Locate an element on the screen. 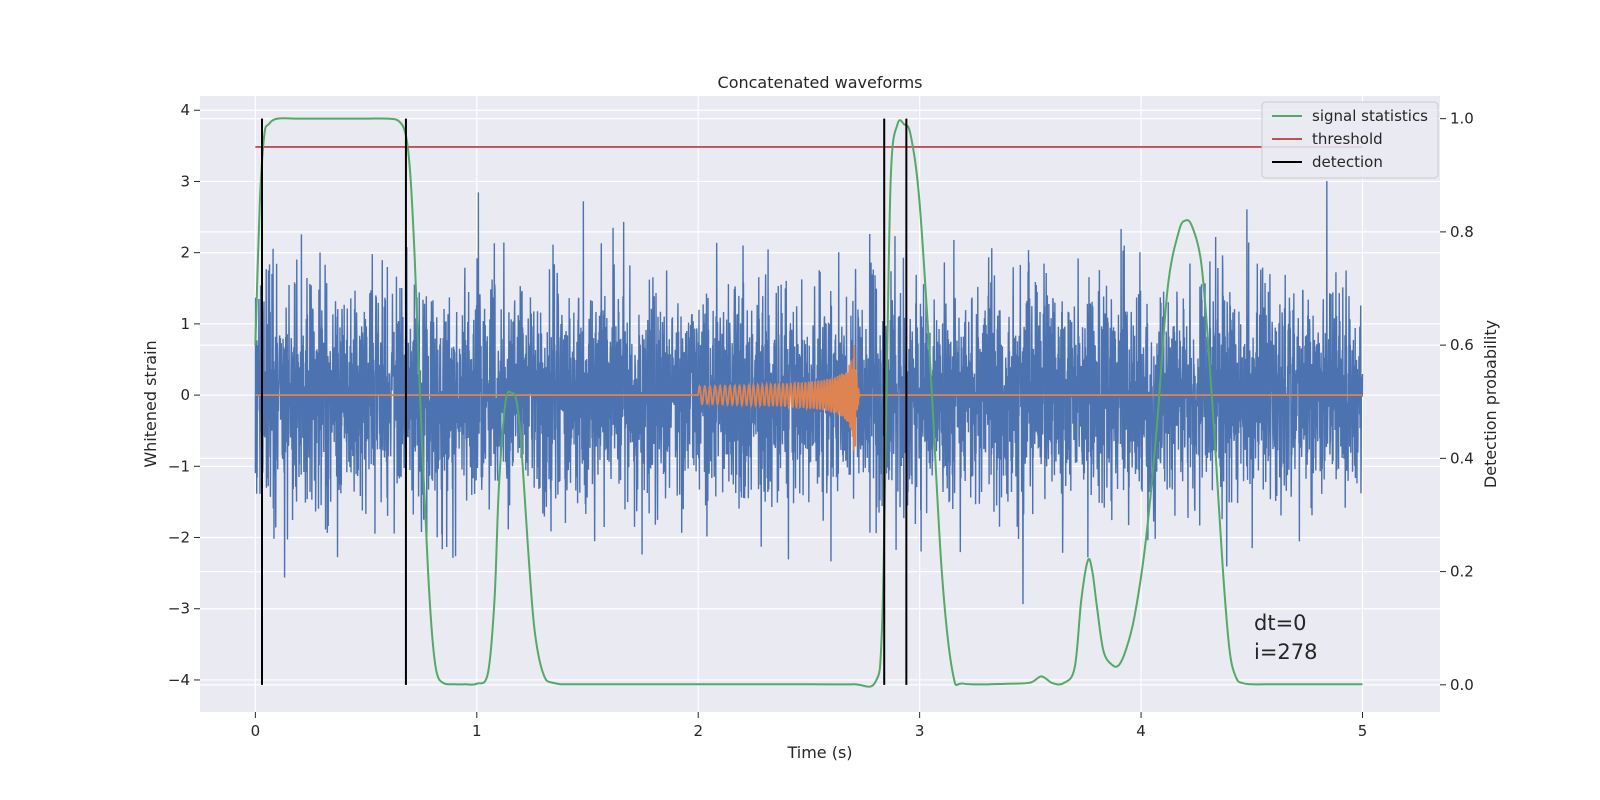 This screenshot has height=800, width=1600. chart-title: Concatenated waveforms is located at coordinates (820, 82).